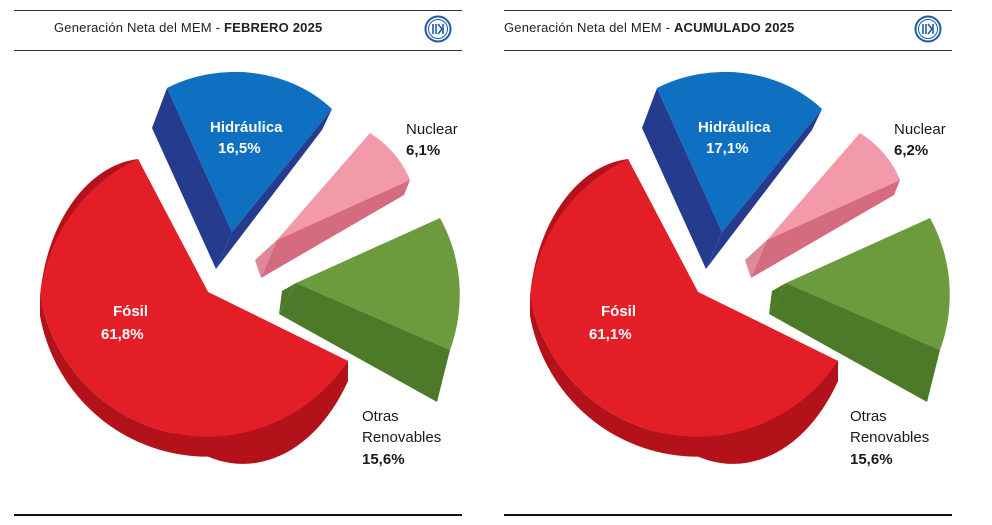  What do you see at coordinates (610, 334) in the screenshot?
I see `value-fosil: 61,1%` at bounding box center [610, 334].